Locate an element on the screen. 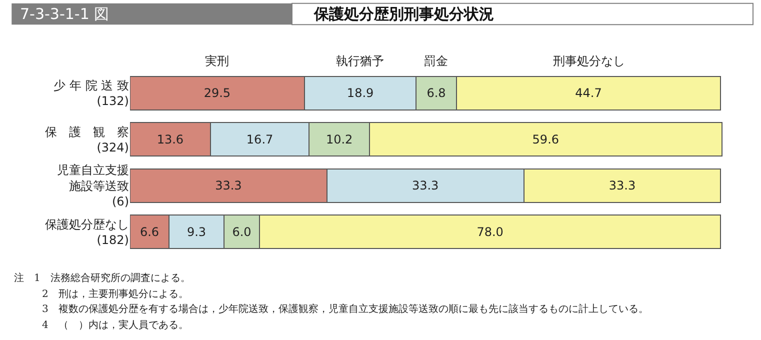 The image size is (761, 340). data-label: 29.5 is located at coordinates (217, 93).